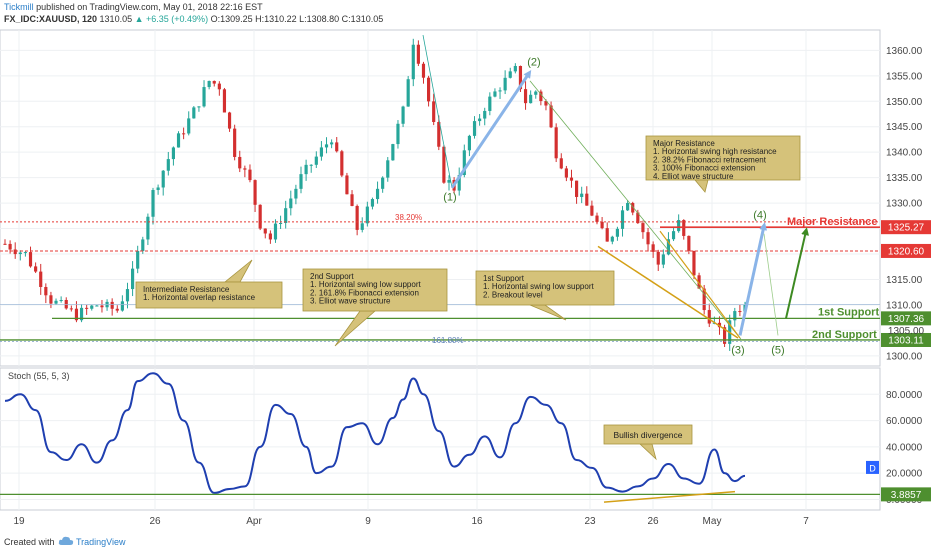 This screenshot has width=932, height=550. What do you see at coordinates (19, 521) in the screenshot?
I see `x-tick-label: 19` at bounding box center [19, 521].